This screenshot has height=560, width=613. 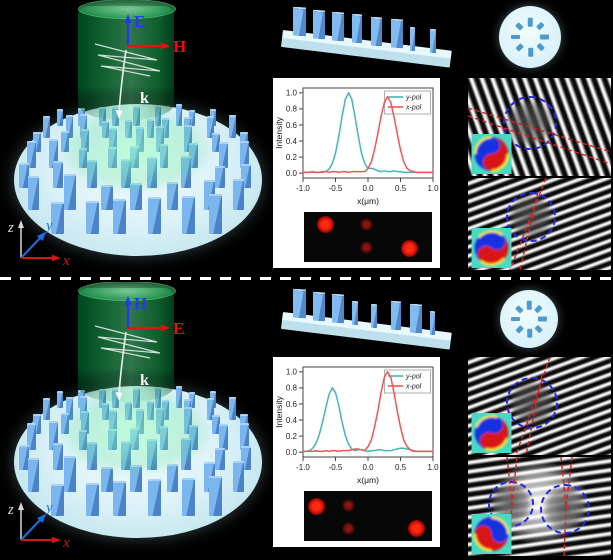 What do you see at coordinates (144, 380) in the screenshot?
I see `k-vector-label: k` at bounding box center [144, 380].